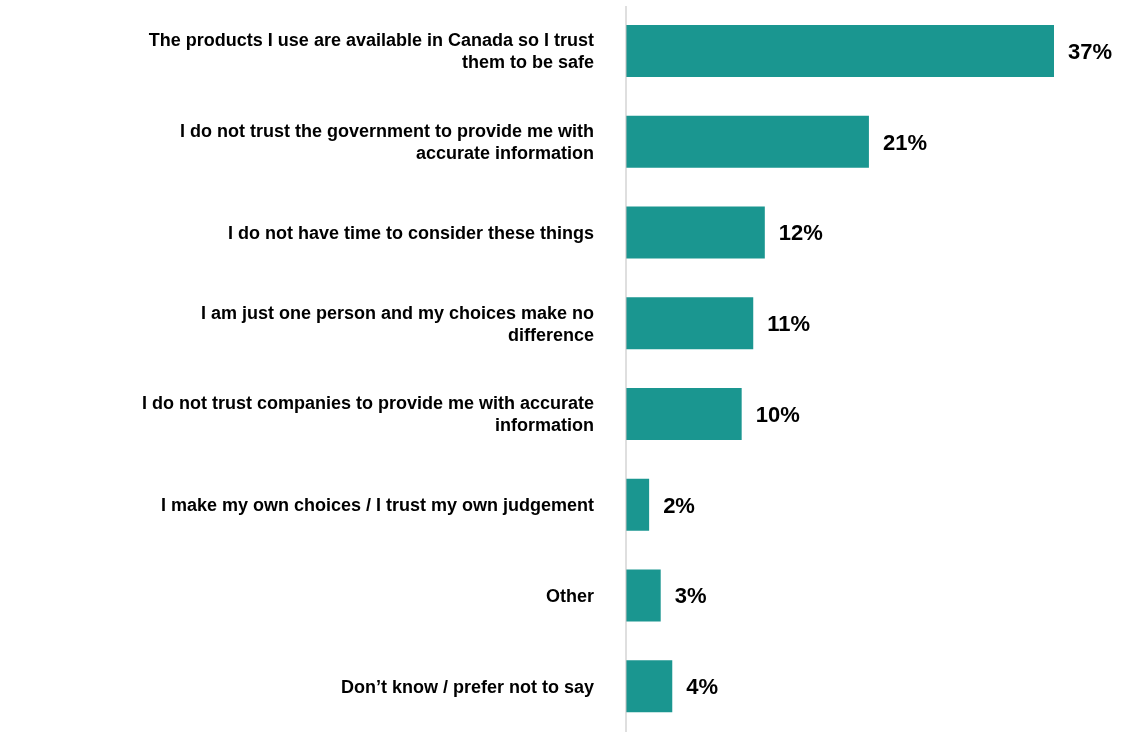 The width and height of the screenshot is (1133, 738). I want to click on y-tick-label: I am just one person and my choices make no difference, so click(397, 323).